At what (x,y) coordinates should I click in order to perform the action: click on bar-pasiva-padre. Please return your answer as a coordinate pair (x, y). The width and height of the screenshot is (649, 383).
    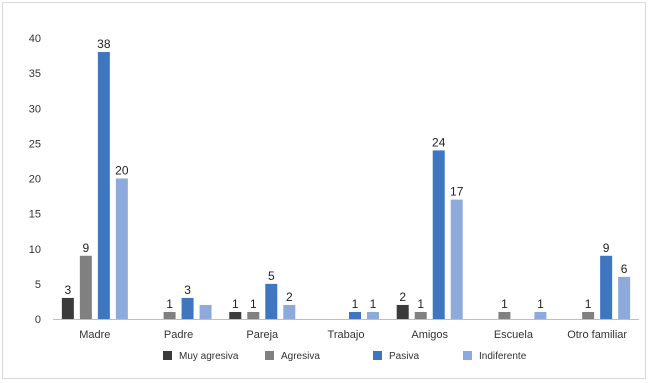
    Looking at the image, I should click on (187, 308).